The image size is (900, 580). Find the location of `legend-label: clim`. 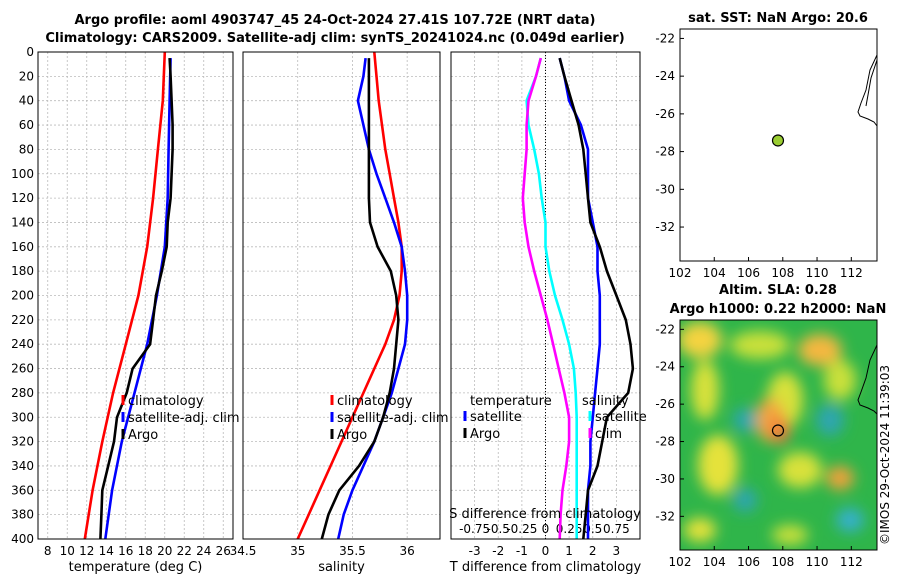

legend-label: clim is located at coordinates (608, 434).